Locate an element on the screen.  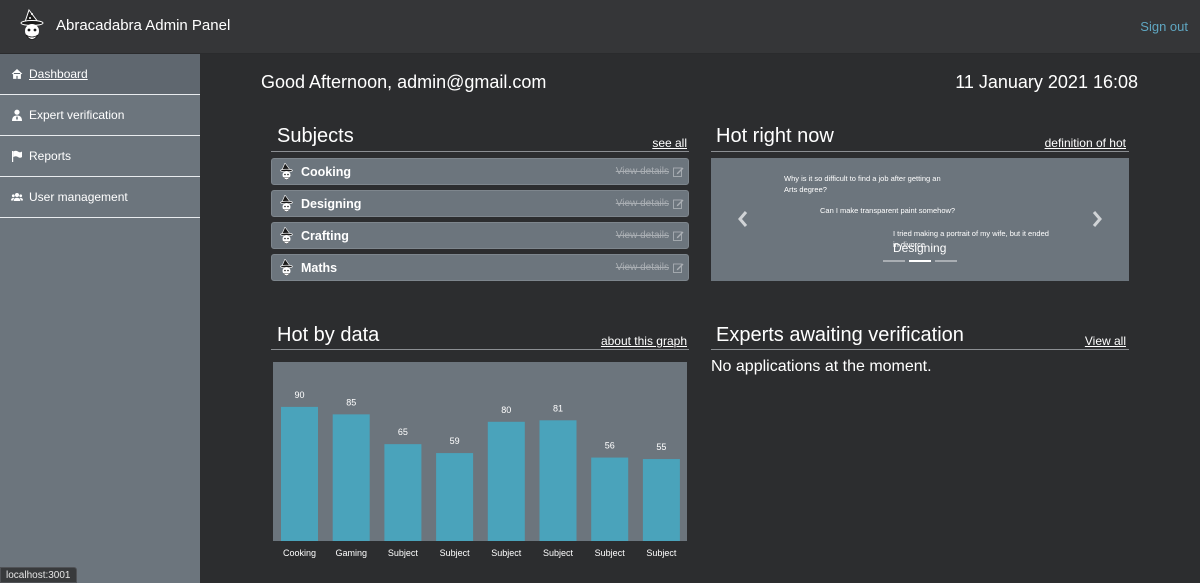
sidebar-item-label: Dashboard is located at coordinates (58, 74).